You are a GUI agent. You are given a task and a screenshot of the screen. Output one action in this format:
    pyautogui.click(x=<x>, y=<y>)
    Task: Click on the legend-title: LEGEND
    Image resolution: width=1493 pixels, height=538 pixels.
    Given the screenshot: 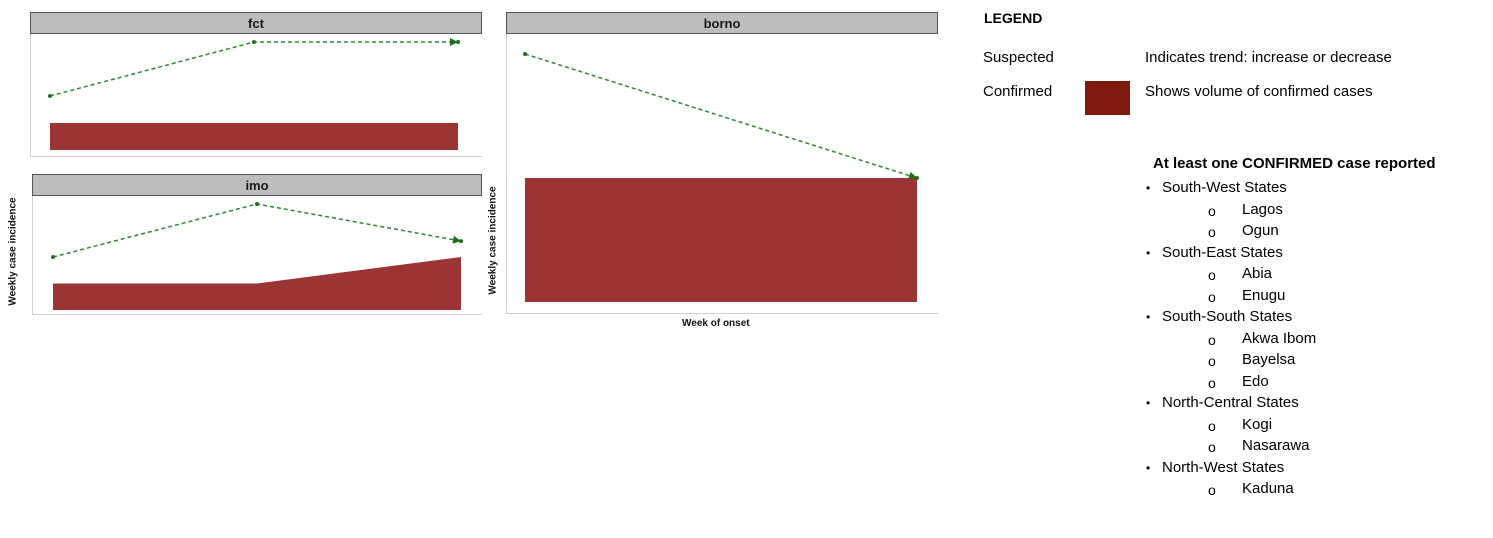 What is the action you would take?
    pyautogui.click(x=1013, y=18)
    